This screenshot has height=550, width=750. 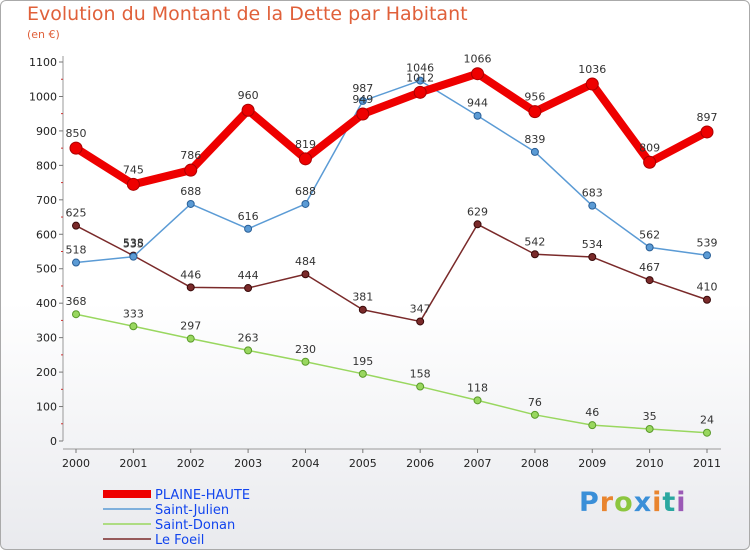 What do you see at coordinates (650, 463) in the screenshot?
I see `x-tick-label: 2010` at bounding box center [650, 463].